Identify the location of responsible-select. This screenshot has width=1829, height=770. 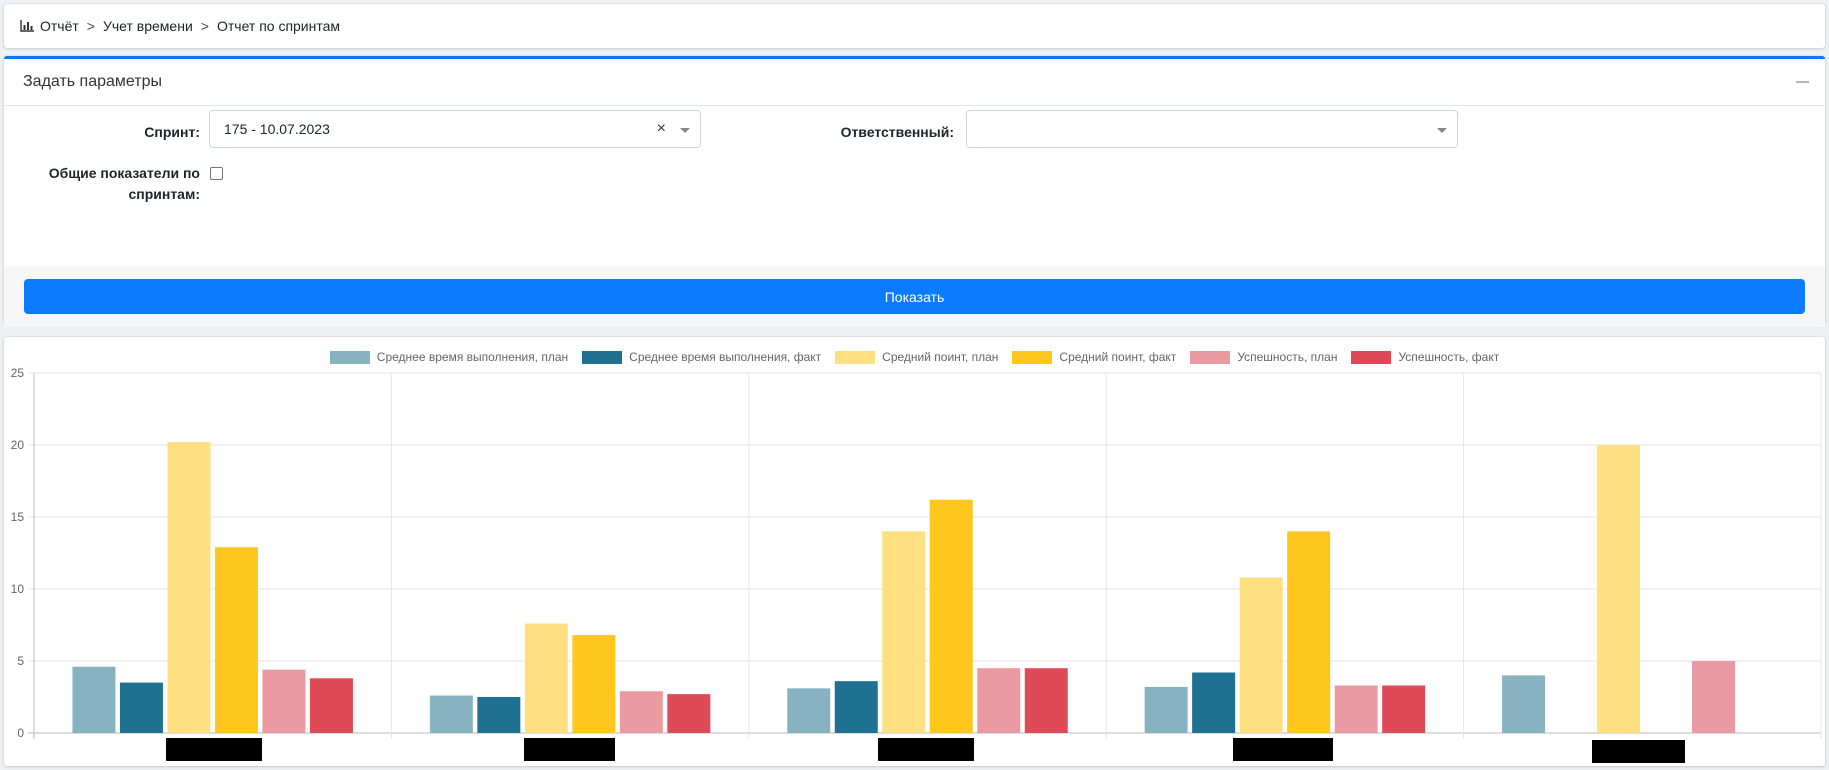
(1212, 129).